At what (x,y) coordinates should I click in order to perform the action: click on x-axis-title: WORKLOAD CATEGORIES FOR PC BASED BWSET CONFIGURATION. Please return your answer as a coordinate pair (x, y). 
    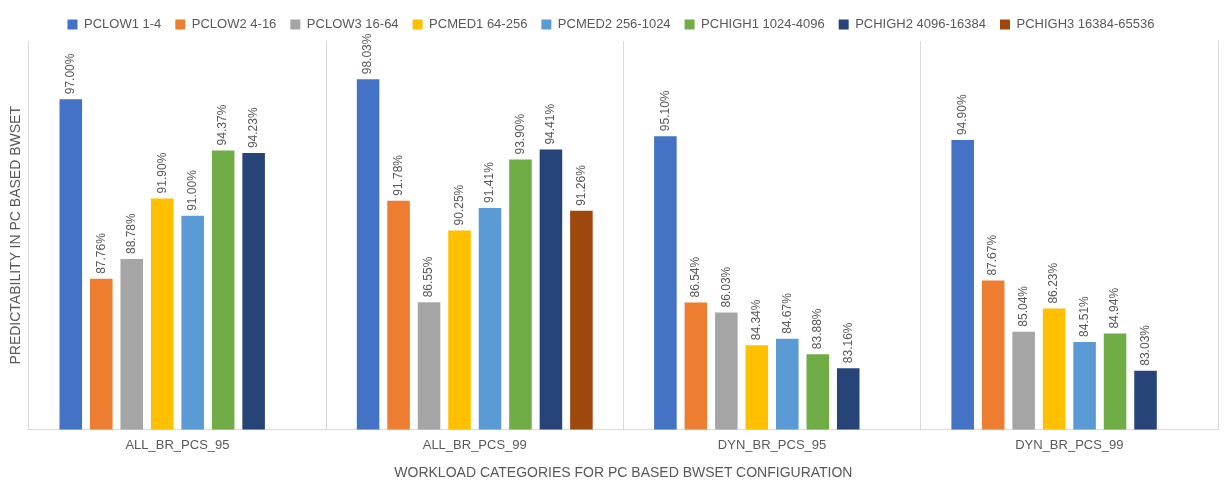
    Looking at the image, I should click on (623, 472).